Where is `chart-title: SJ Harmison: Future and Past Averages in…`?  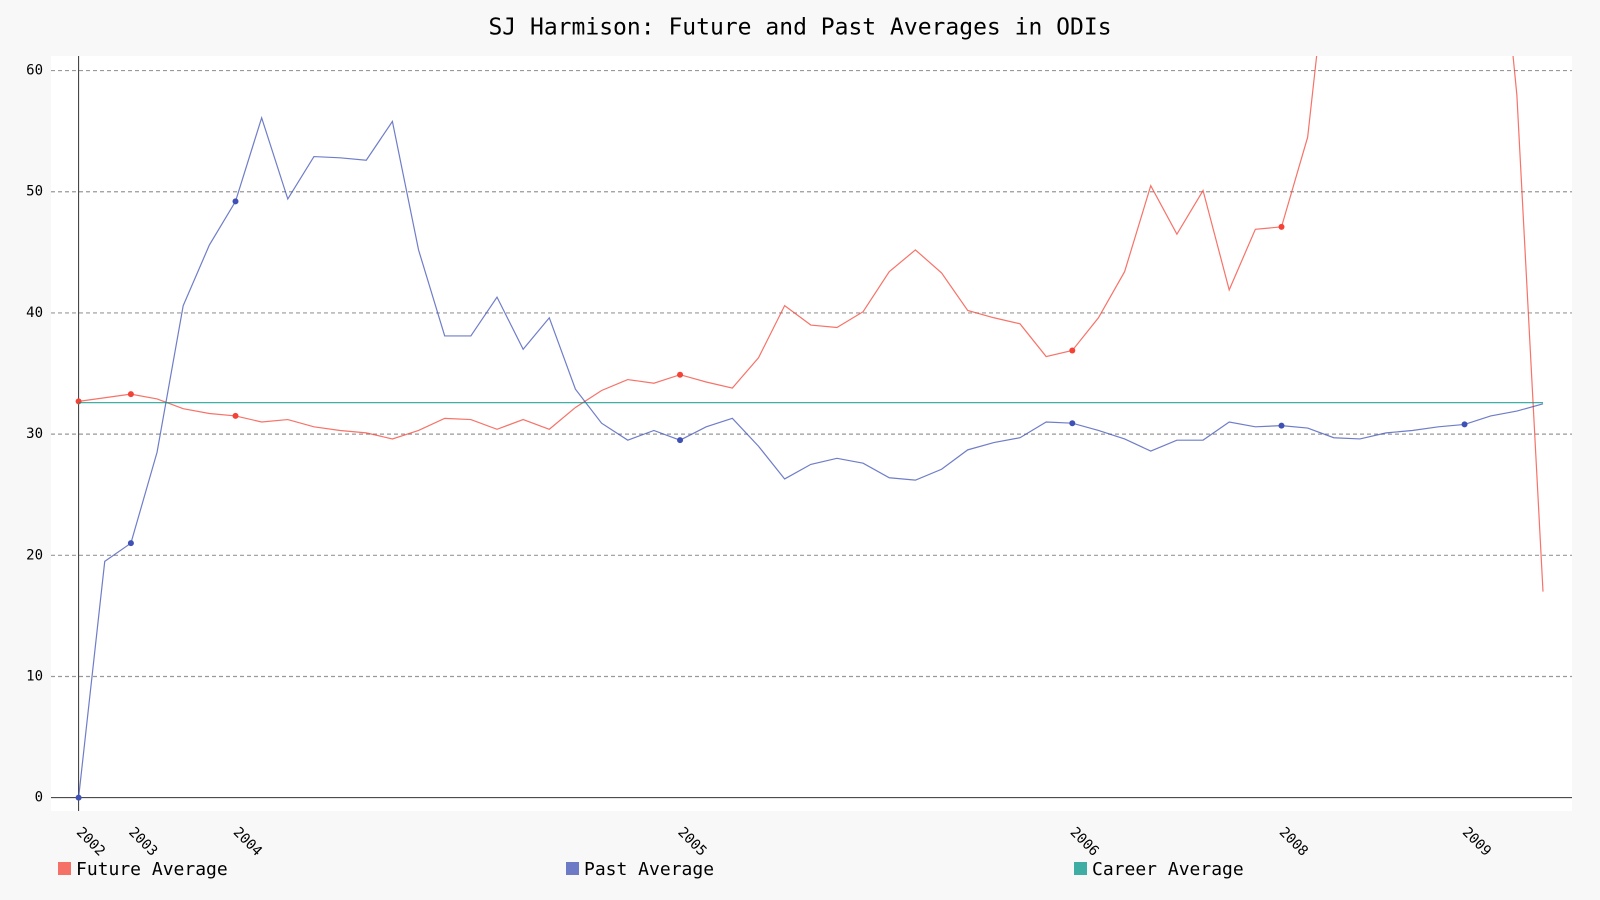
chart-title: SJ Harmison: Future and Past Averages in… is located at coordinates (799, 28).